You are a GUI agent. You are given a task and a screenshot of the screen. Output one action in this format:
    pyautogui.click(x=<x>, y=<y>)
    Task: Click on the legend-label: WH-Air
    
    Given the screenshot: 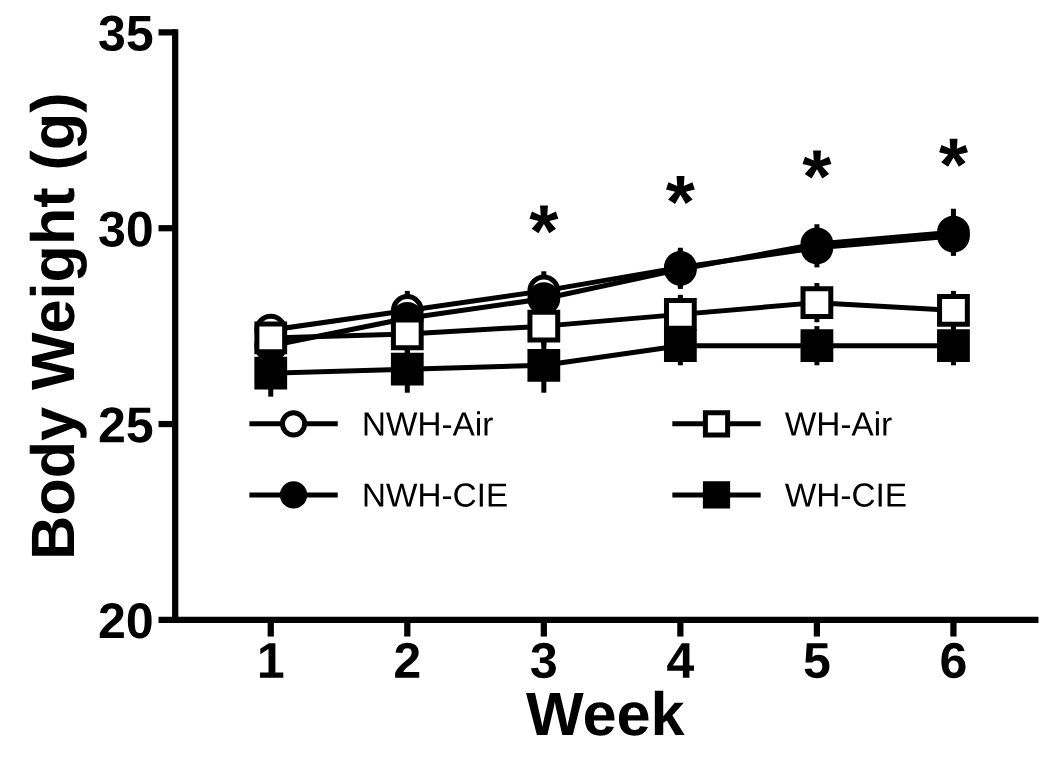 What is the action you would take?
    pyautogui.click(x=838, y=423)
    